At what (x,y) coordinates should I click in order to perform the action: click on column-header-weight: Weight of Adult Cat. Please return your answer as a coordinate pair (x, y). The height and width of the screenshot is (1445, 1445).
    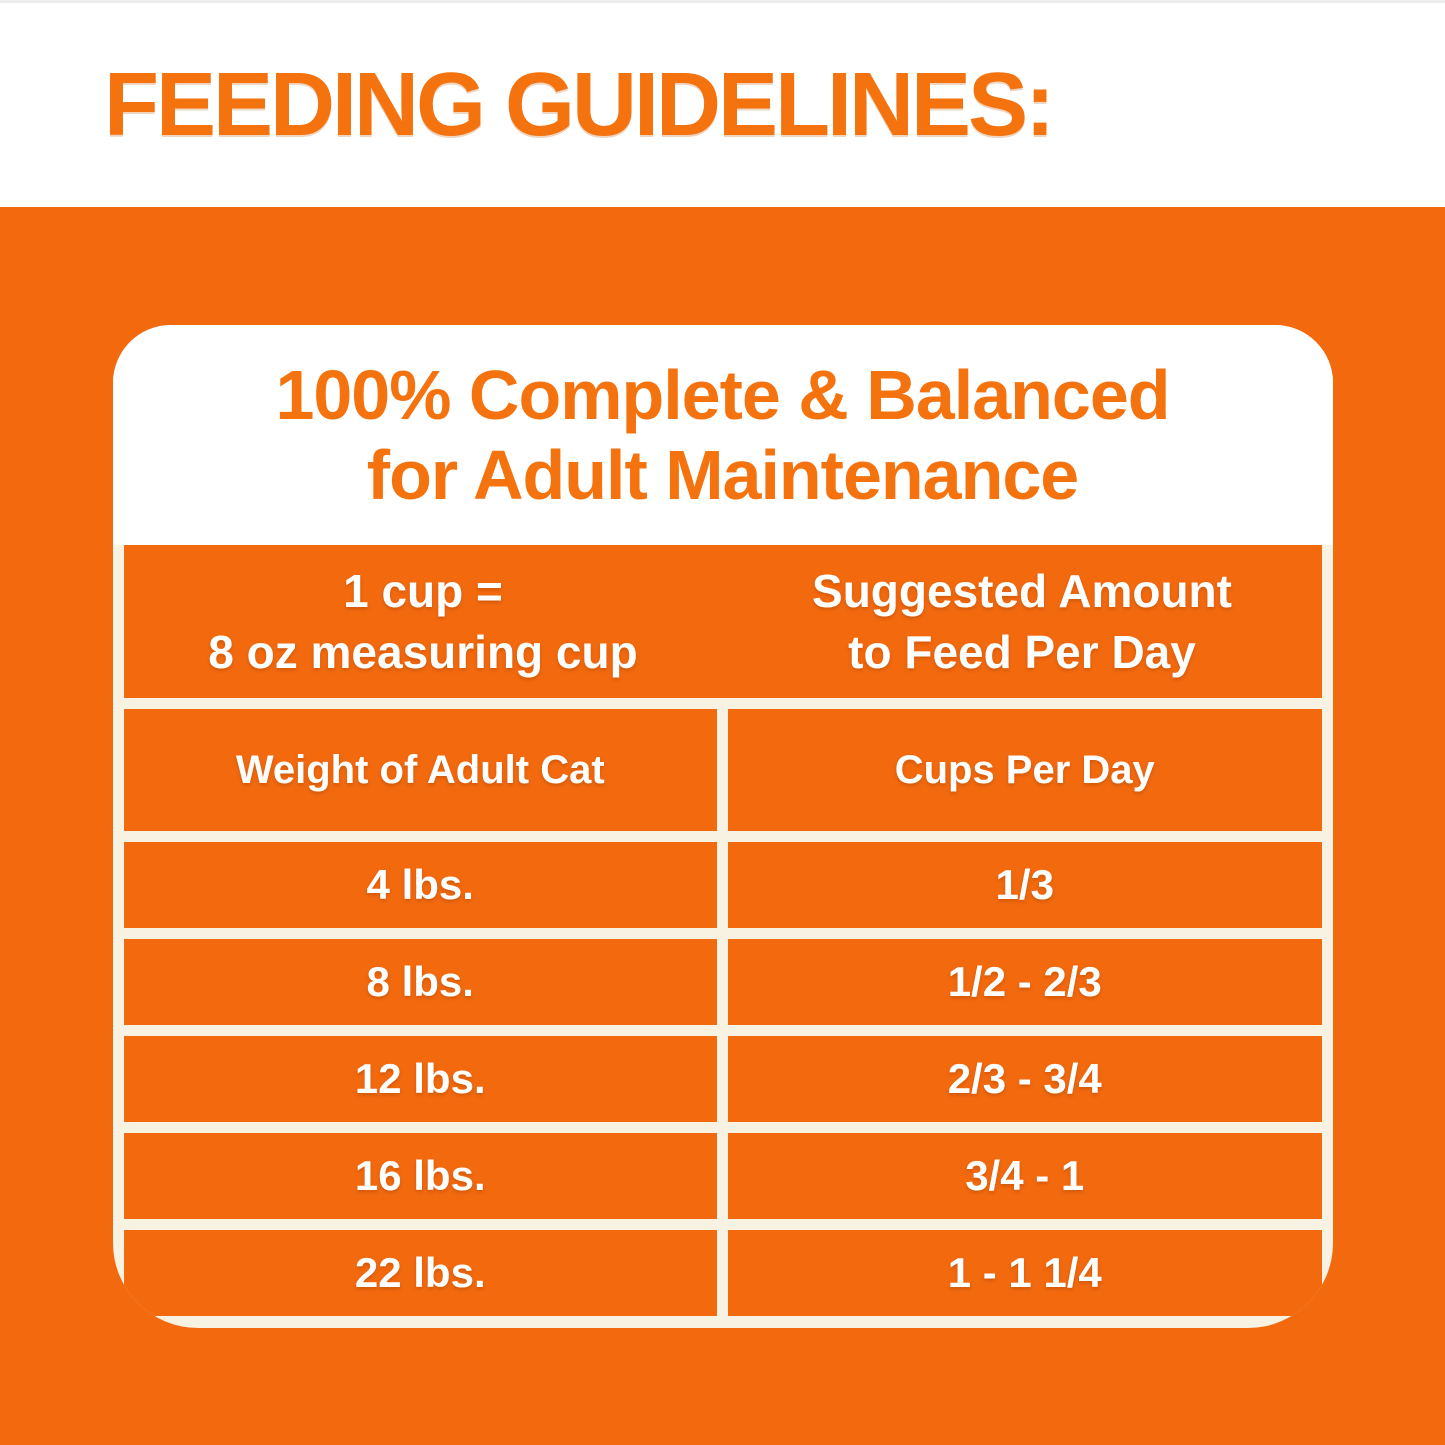
    Looking at the image, I should click on (420, 770).